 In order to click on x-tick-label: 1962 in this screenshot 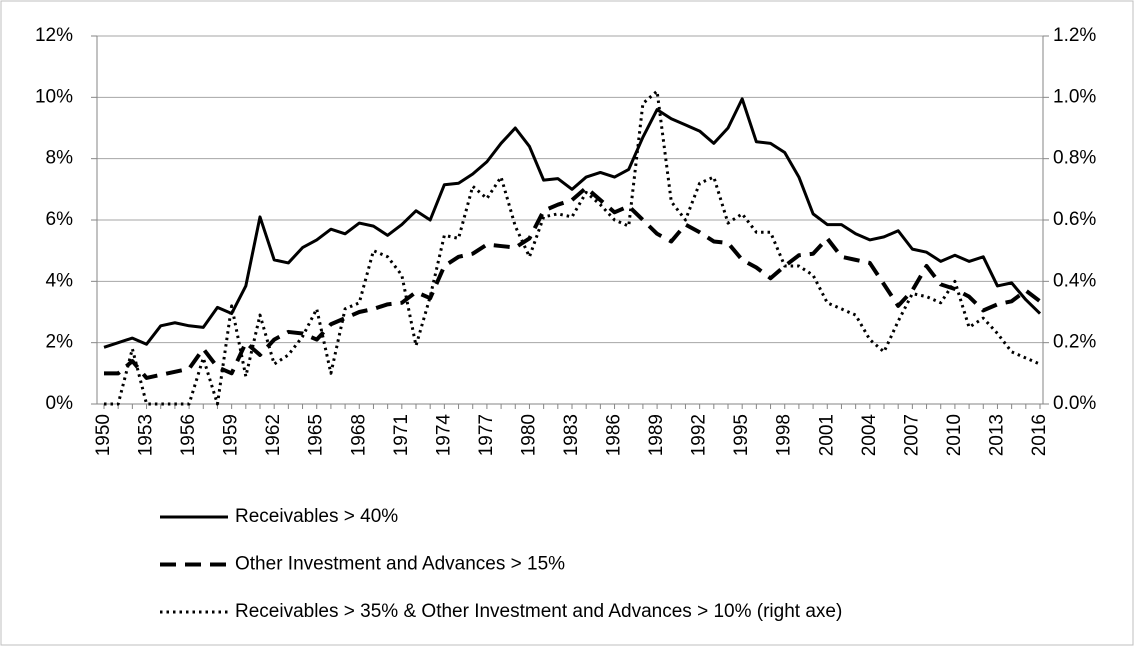, I will do `click(273, 435)`.